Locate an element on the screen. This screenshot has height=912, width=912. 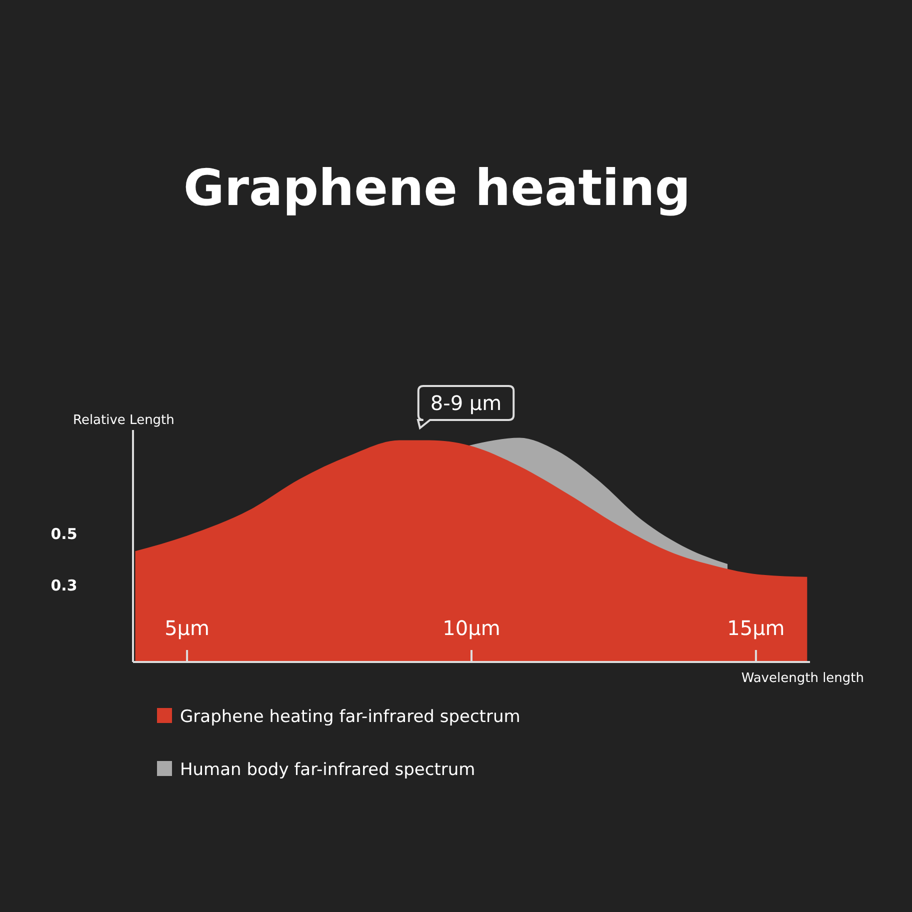
x-tick-label: 10µm is located at coordinates (471, 628).